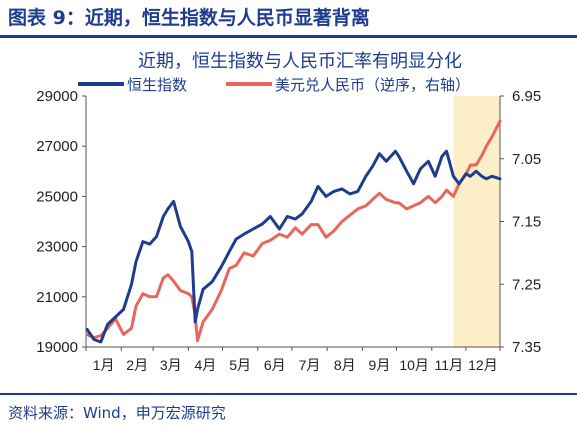 The width and height of the screenshot is (577, 431). What do you see at coordinates (57, 247) in the screenshot?
I see `y-left-tick-label: 23000` at bounding box center [57, 247].